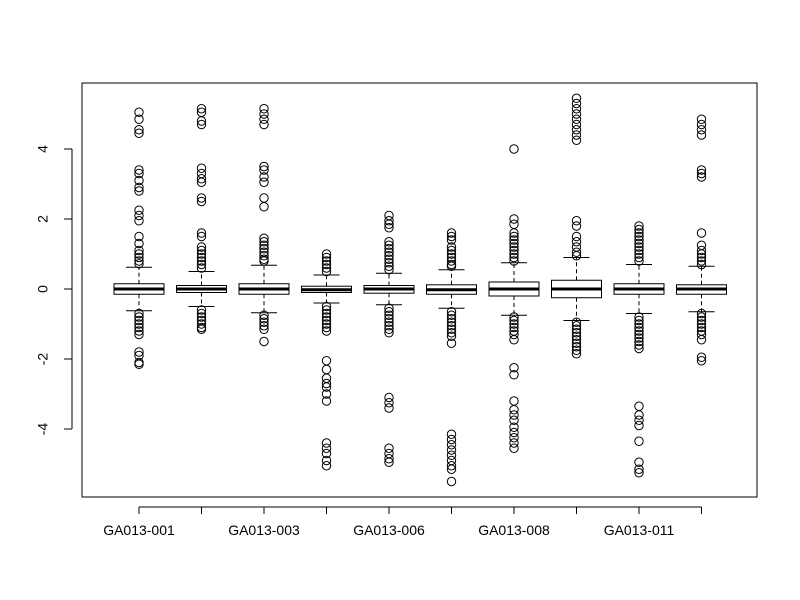 The width and height of the screenshot is (800, 600). What do you see at coordinates (54, 290) in the screenshot?
I see `y-axis: -4 -2 0 2 4` at bounding box center [54, 290].